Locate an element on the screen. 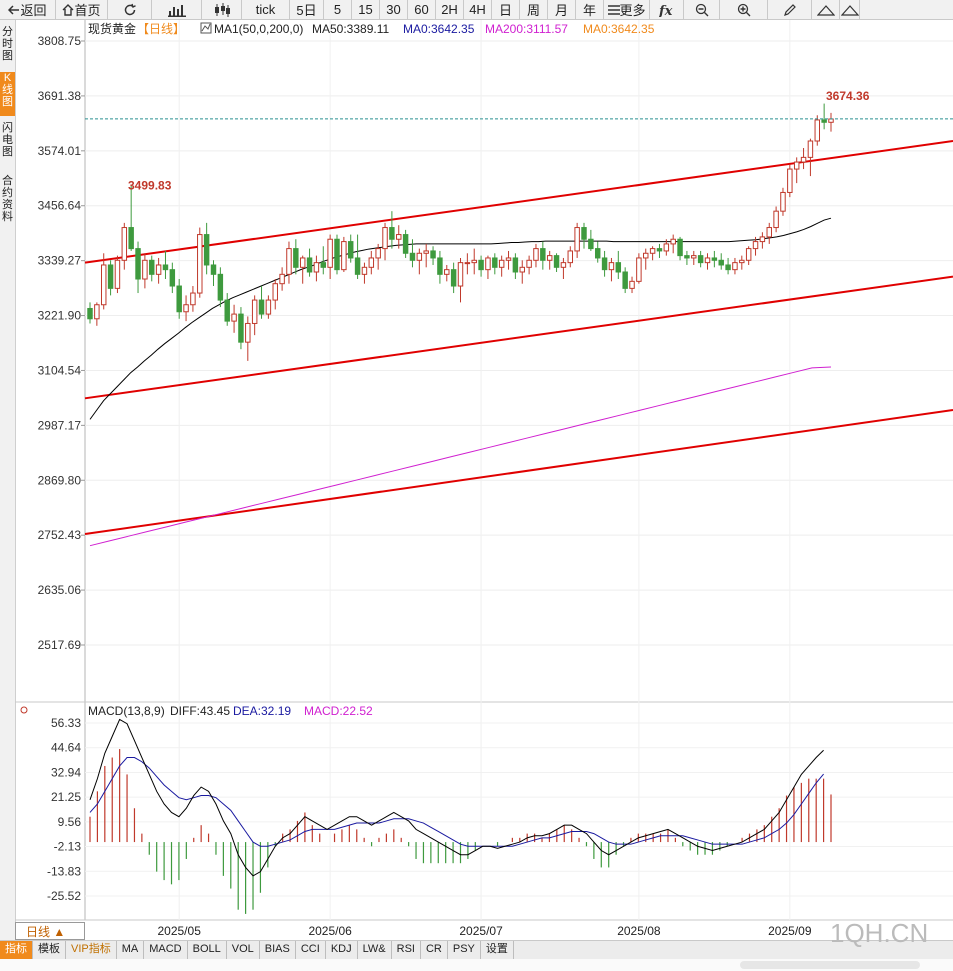  indicator-tab-7: BIAS is located at coordinates (278, 950).